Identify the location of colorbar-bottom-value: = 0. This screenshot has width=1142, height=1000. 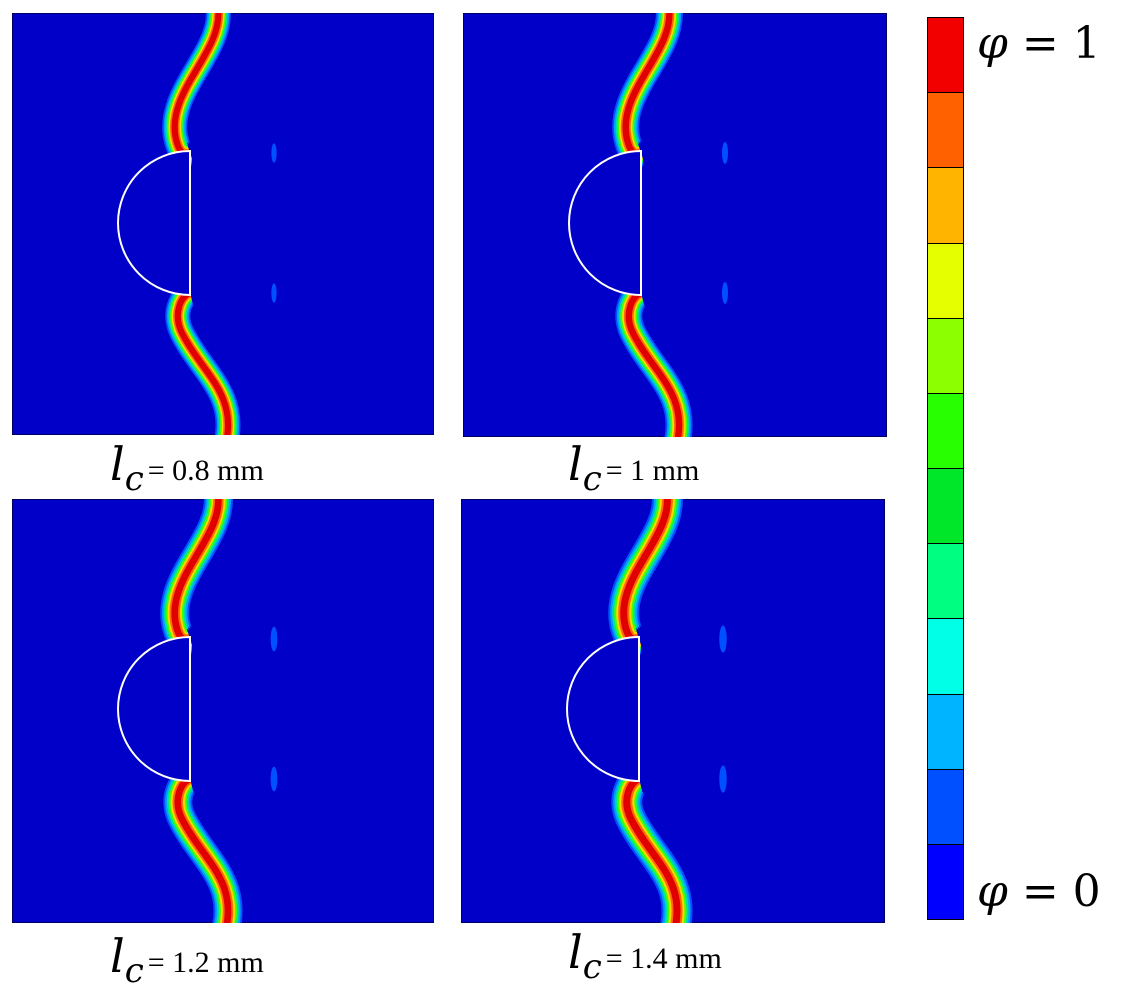
(1061, 891).